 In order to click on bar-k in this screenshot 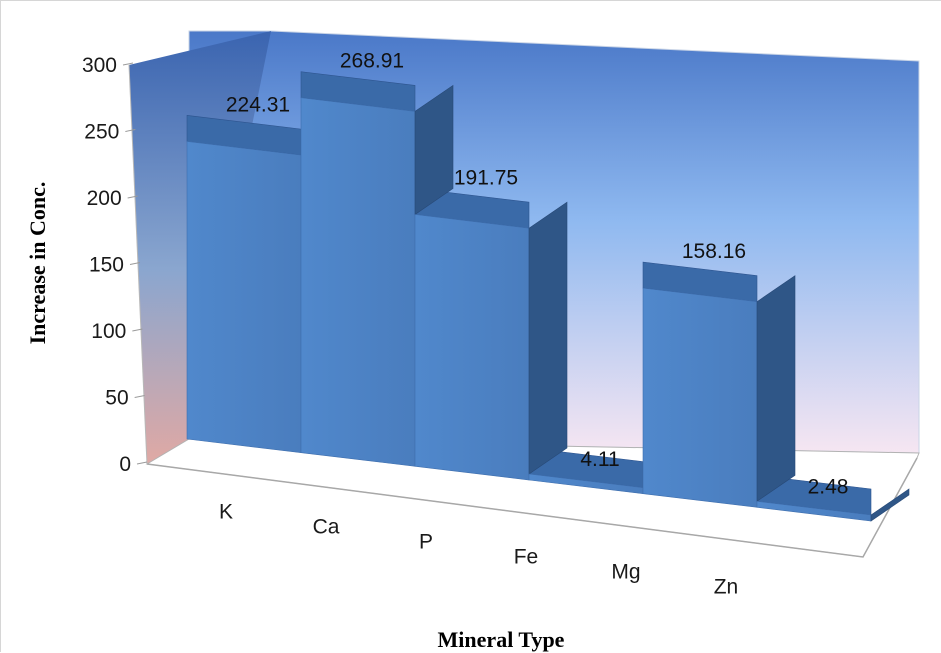, I will do `click(244, 297)`.